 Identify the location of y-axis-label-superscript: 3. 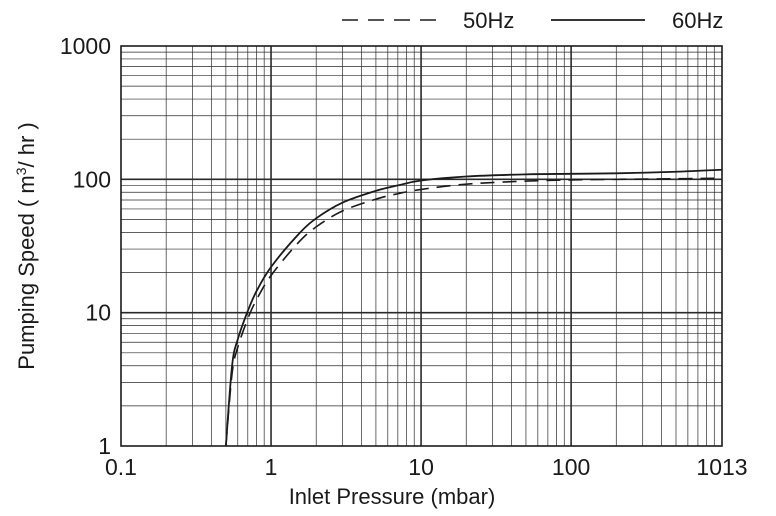
(21, 171).